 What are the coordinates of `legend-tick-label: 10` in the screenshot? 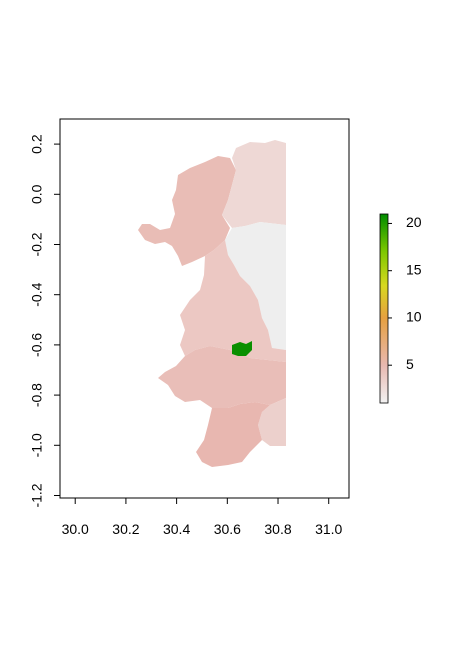 It's located at (414, 317).